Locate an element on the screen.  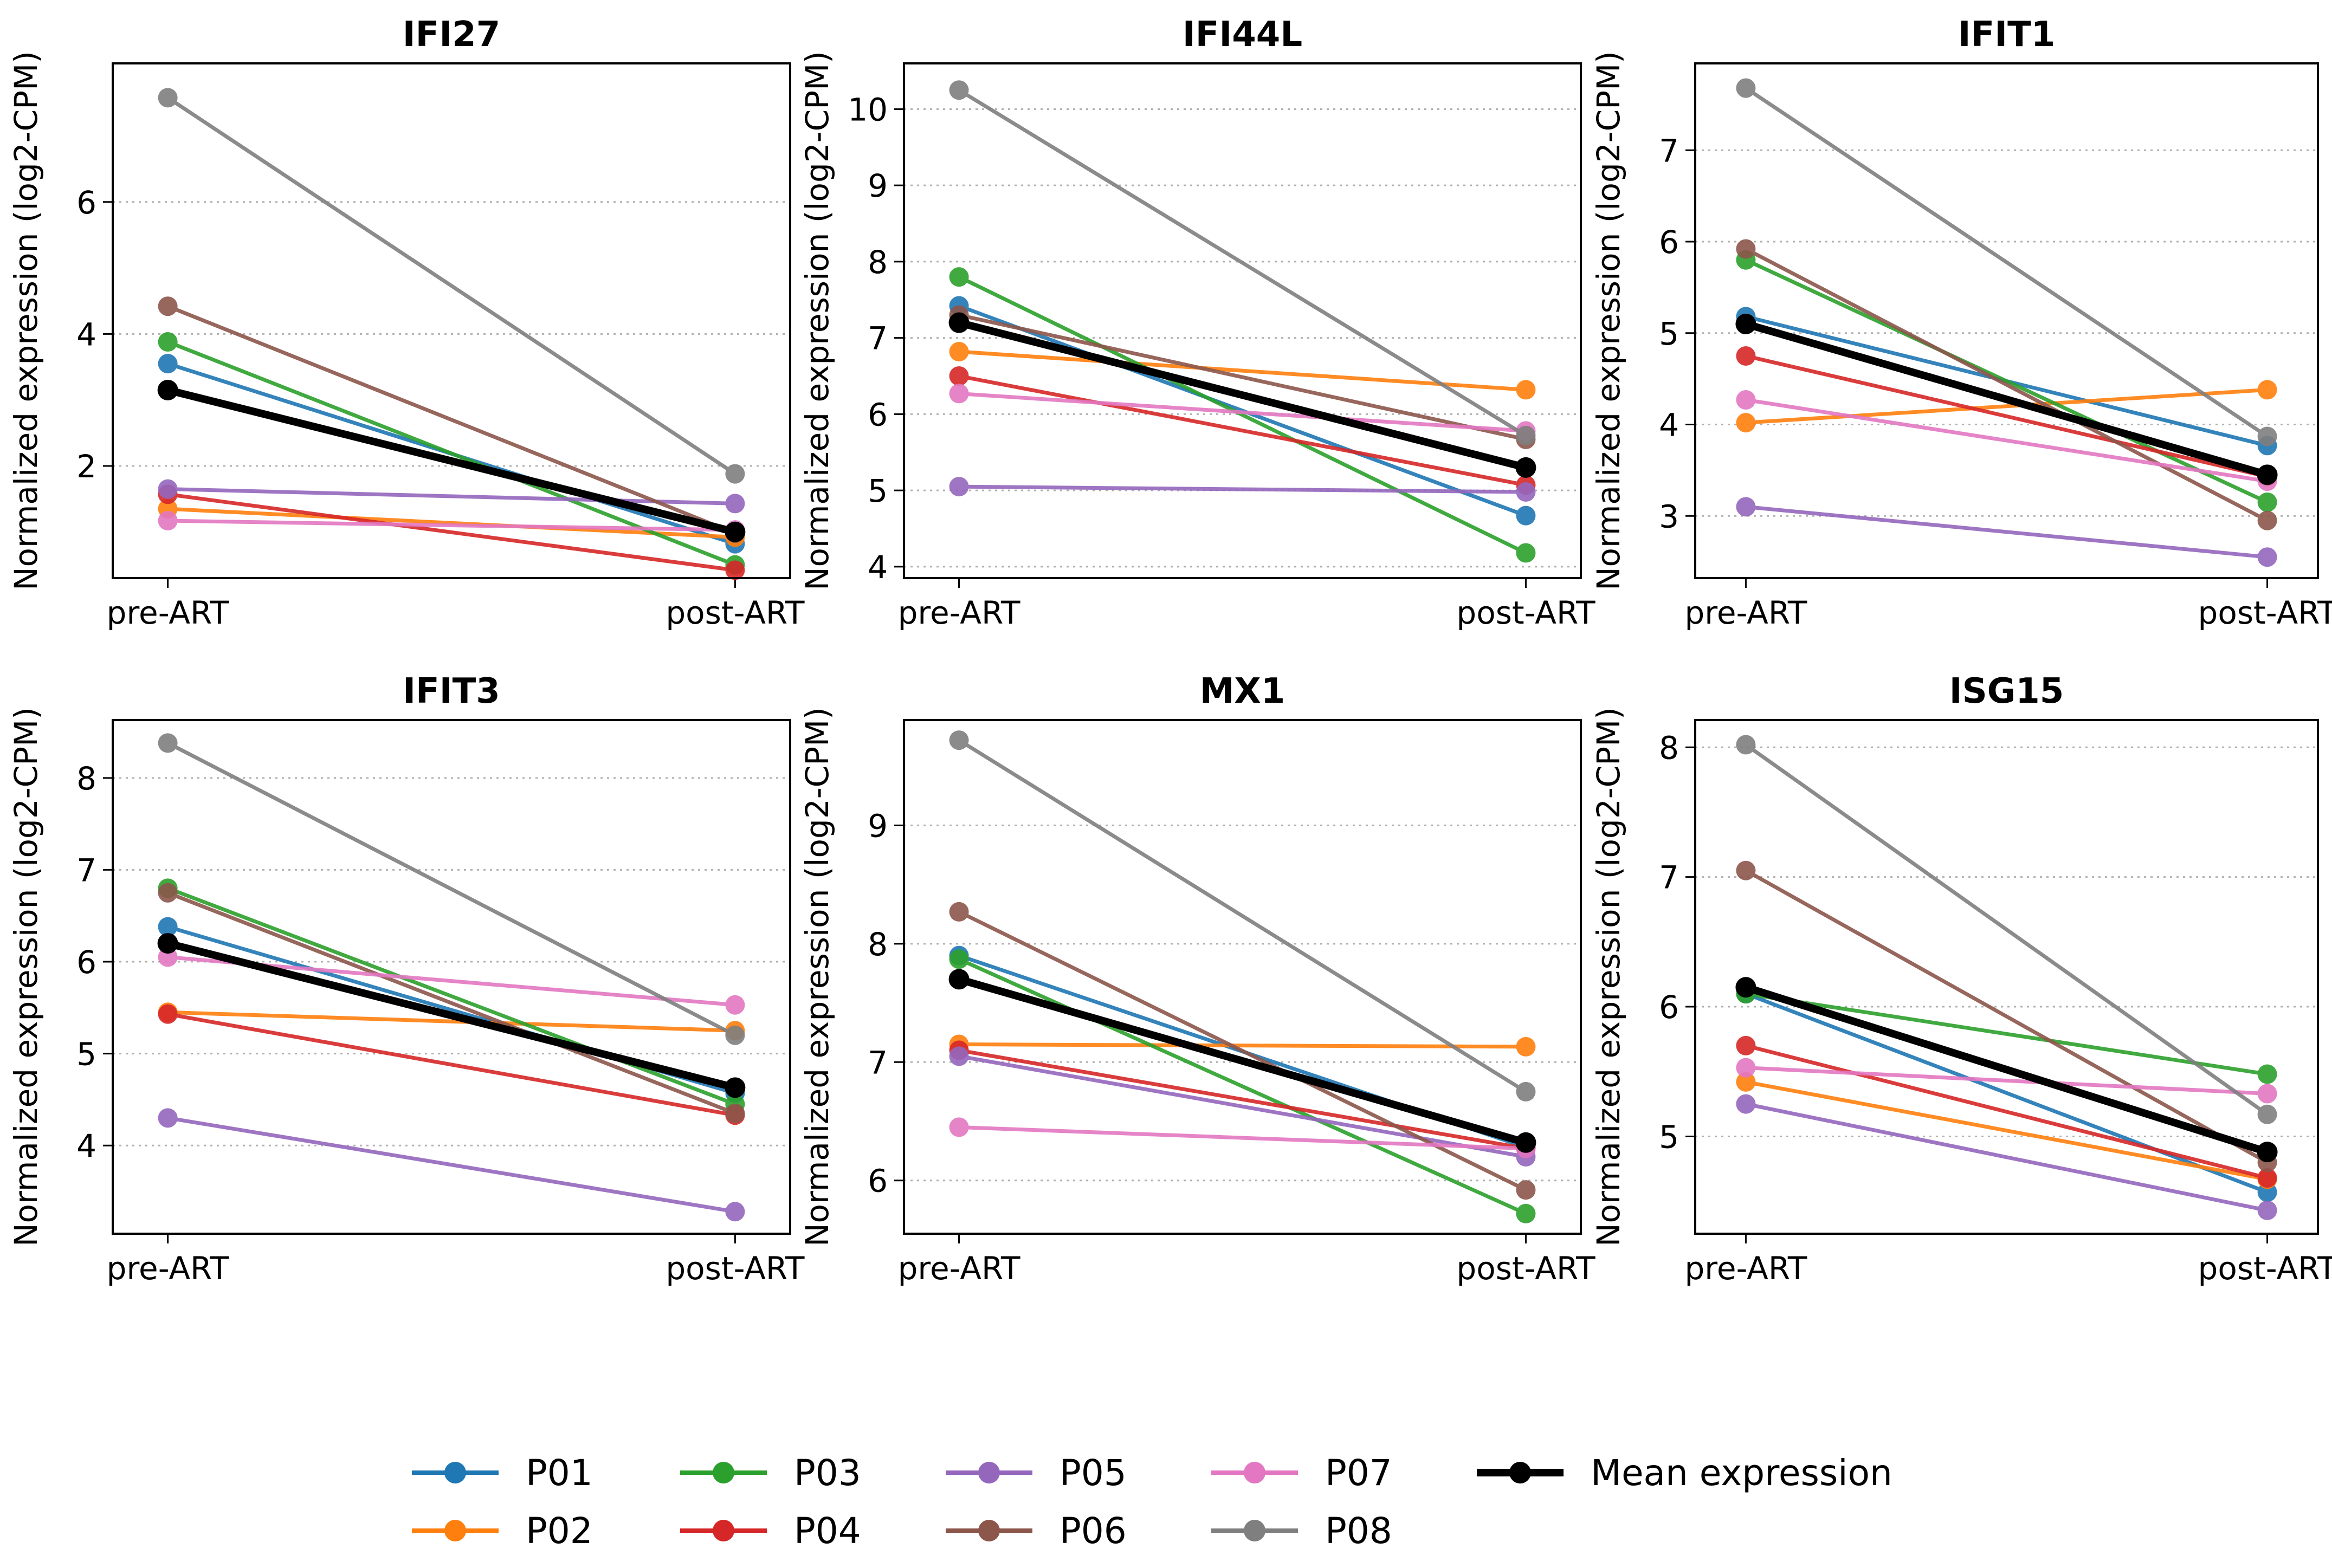
legend-label: P04 is located at coordinates (828, 1531).